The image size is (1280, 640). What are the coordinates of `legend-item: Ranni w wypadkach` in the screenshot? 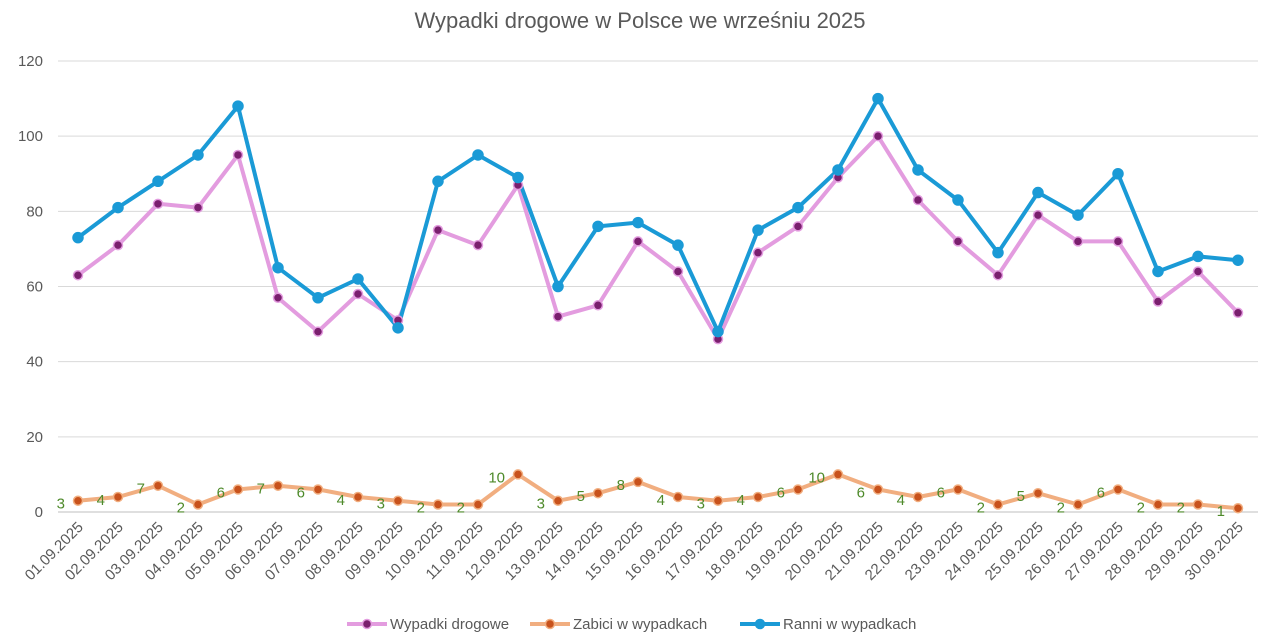 It's located at (828, 624).